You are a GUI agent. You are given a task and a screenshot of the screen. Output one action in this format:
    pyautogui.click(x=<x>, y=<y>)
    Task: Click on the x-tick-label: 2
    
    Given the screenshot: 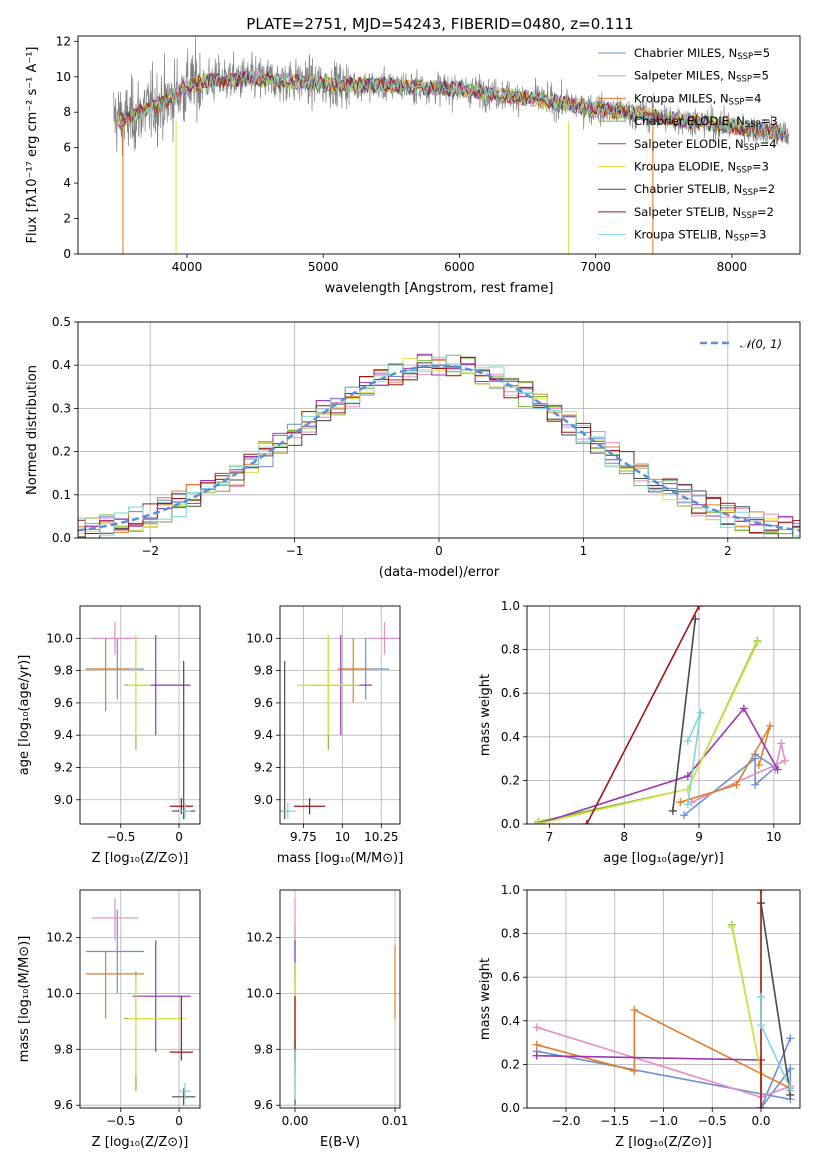 What is the action you would take?
    pyautogui.click(x=728, y=551)
    